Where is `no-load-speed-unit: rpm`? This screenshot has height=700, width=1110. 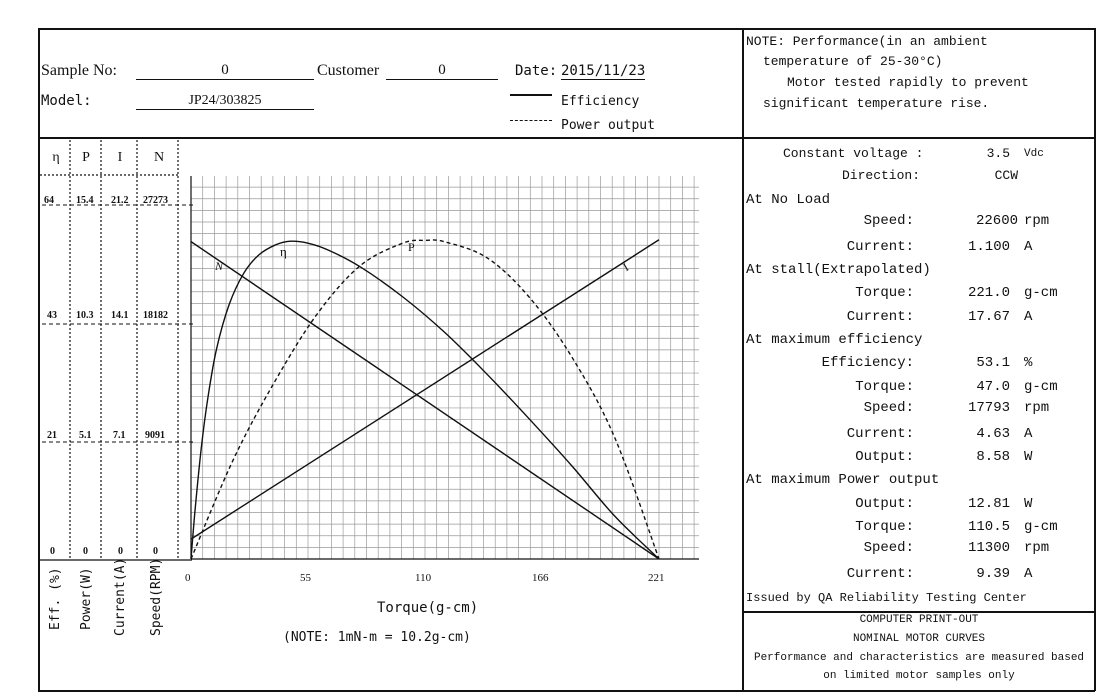
no-load-speed-unit: rpm is located at coordinates (1037, 221).